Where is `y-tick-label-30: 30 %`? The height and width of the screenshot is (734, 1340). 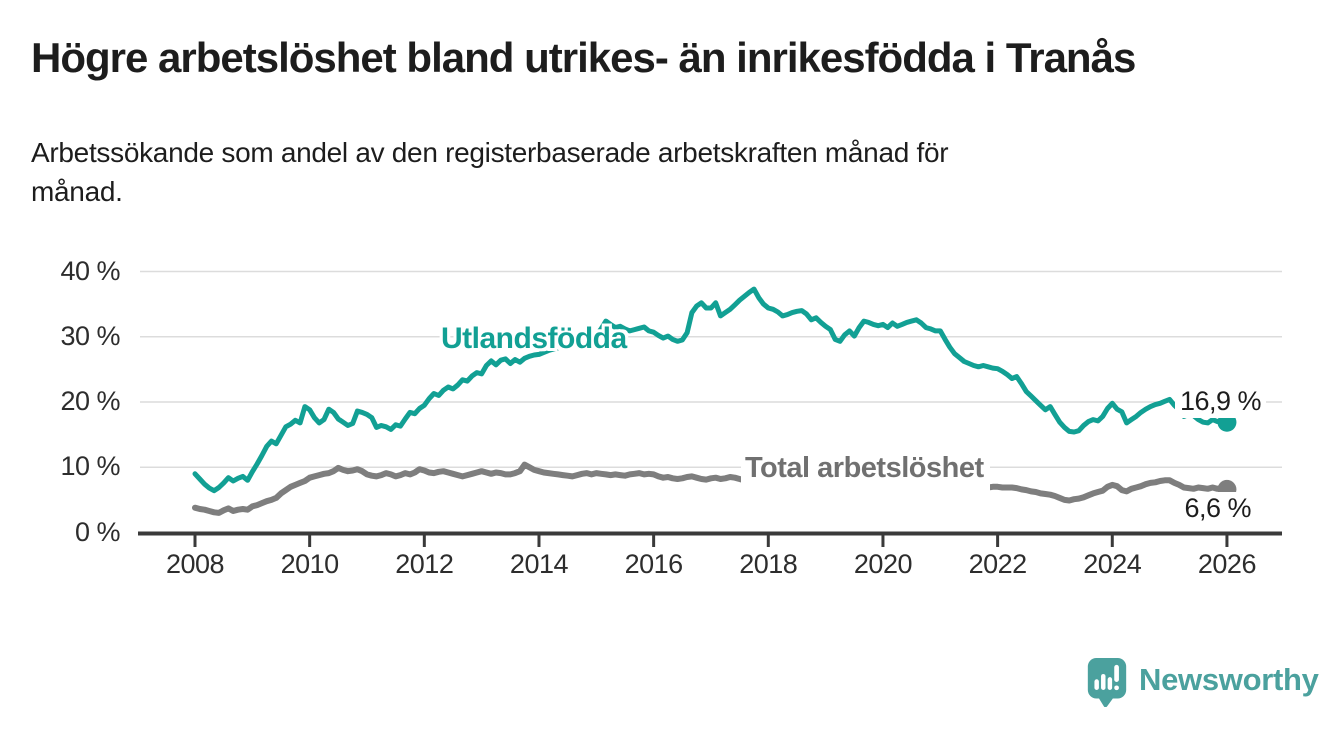 y-tick-label-30: 30 % is located at coordinates (90, 335).